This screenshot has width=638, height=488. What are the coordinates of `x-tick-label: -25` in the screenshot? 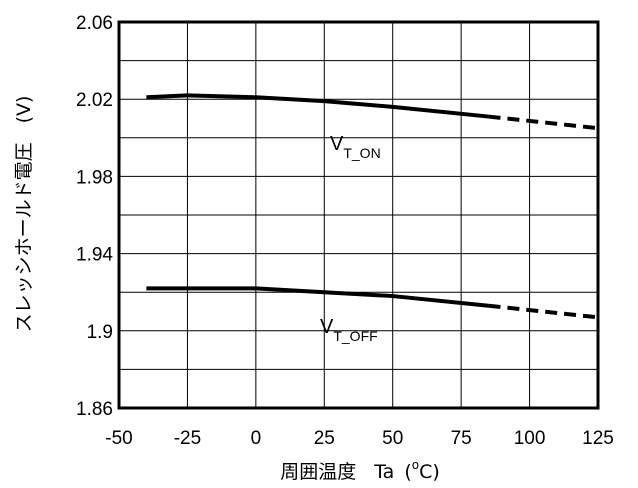 It's located at (187, 438).